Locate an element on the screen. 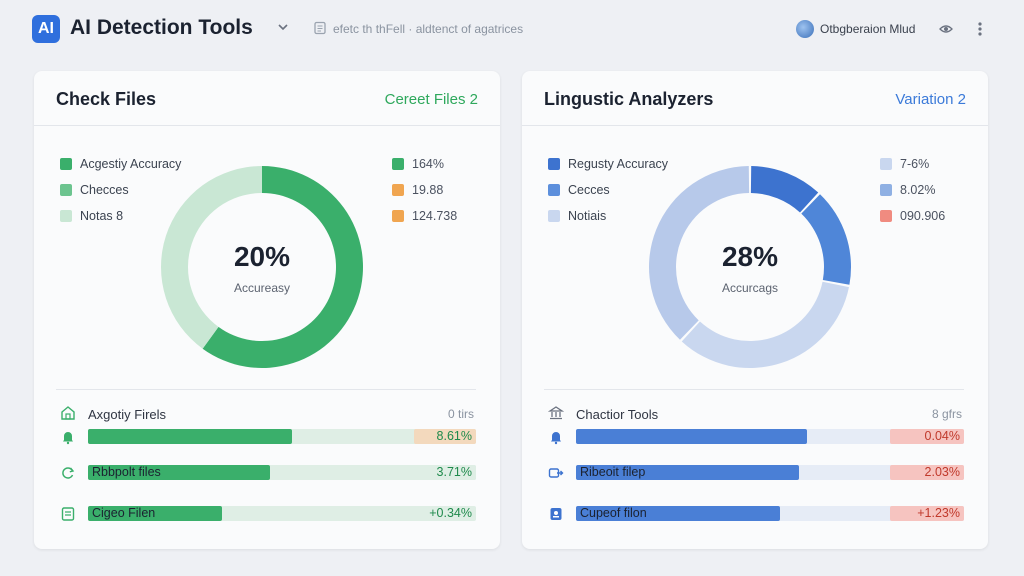  legend-item: Regusty Accuracy is located at coordinates (608, 164).